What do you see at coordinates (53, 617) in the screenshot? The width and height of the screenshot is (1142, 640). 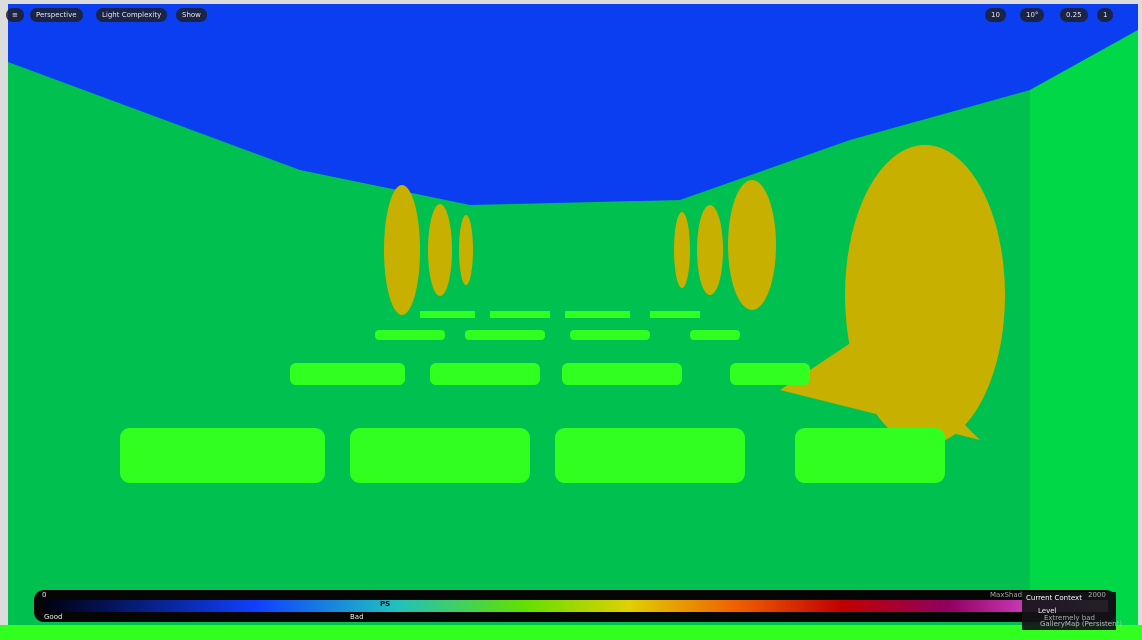 I see `legend-good: Good` at bounding box center [53, 617].